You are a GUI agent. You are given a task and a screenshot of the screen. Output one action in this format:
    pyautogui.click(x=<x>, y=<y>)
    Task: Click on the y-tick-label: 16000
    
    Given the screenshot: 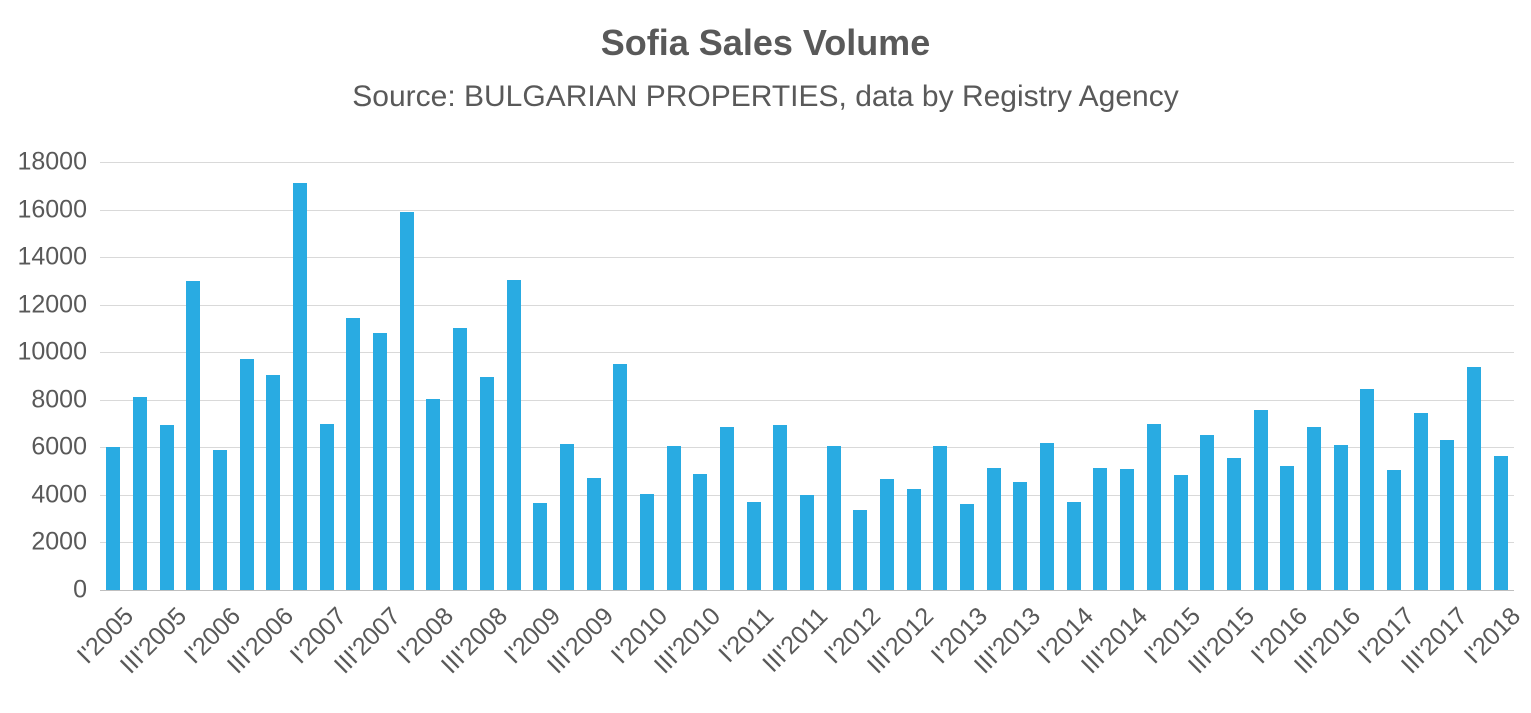 What is the action you would take?
    pyautogui.click(x=52, y=209)
    